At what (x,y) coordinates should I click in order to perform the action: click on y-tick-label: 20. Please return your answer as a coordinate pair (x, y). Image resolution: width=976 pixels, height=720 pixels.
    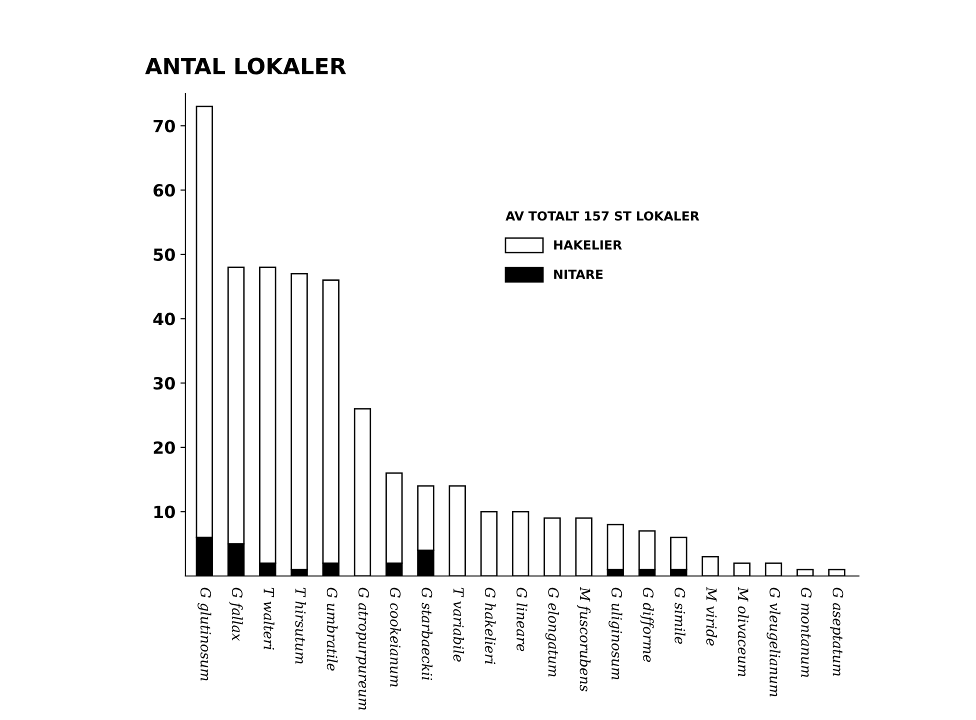
    Looking at the image, I should click on (164, 447).